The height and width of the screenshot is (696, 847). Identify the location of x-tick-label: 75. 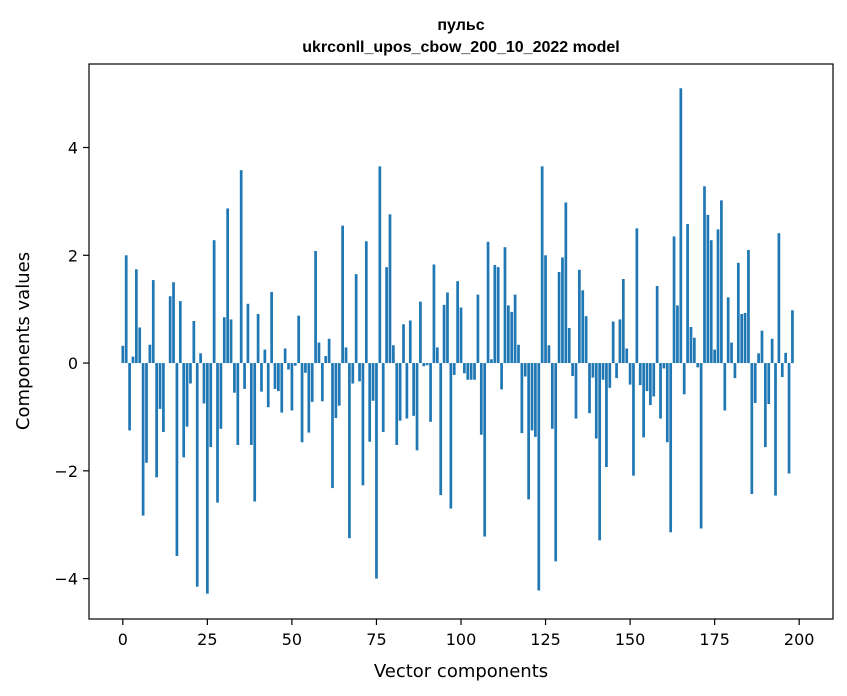
(376, 639).